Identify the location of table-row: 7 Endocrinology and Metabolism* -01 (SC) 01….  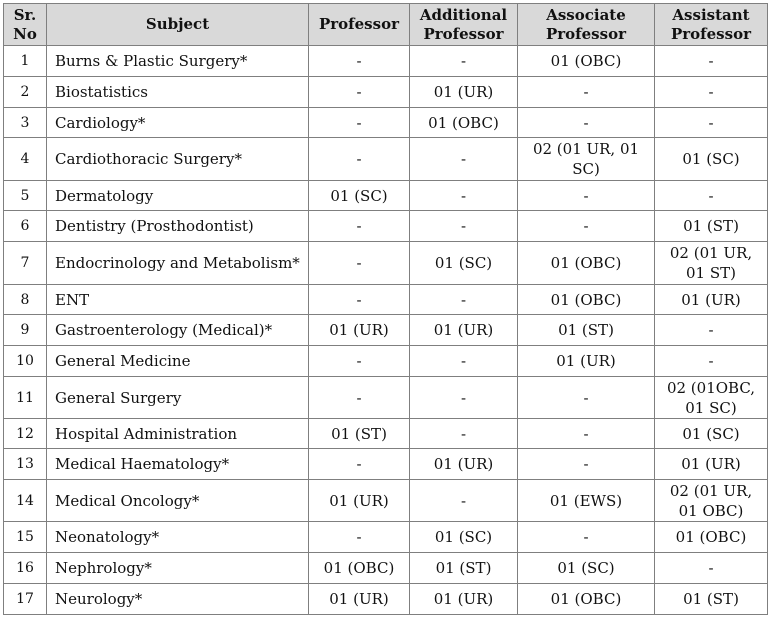
(385, 263).